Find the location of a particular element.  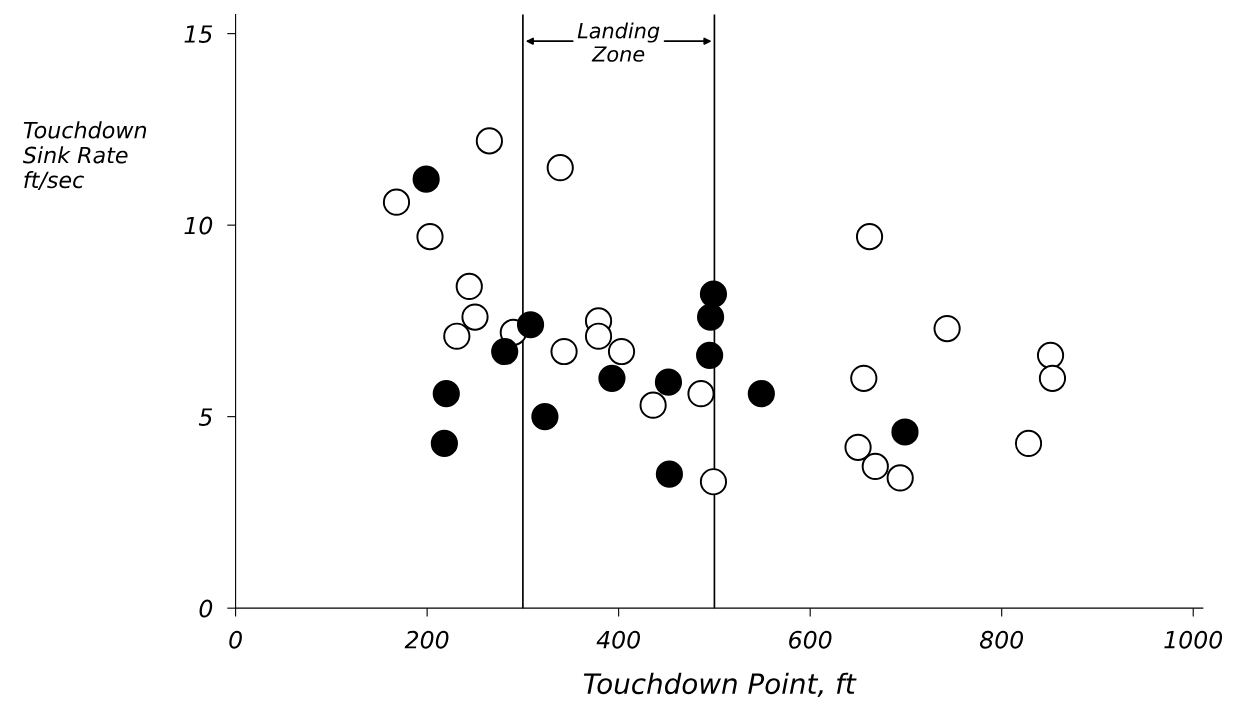

y-tick-label: 0 is located at coordinates (206, 608).